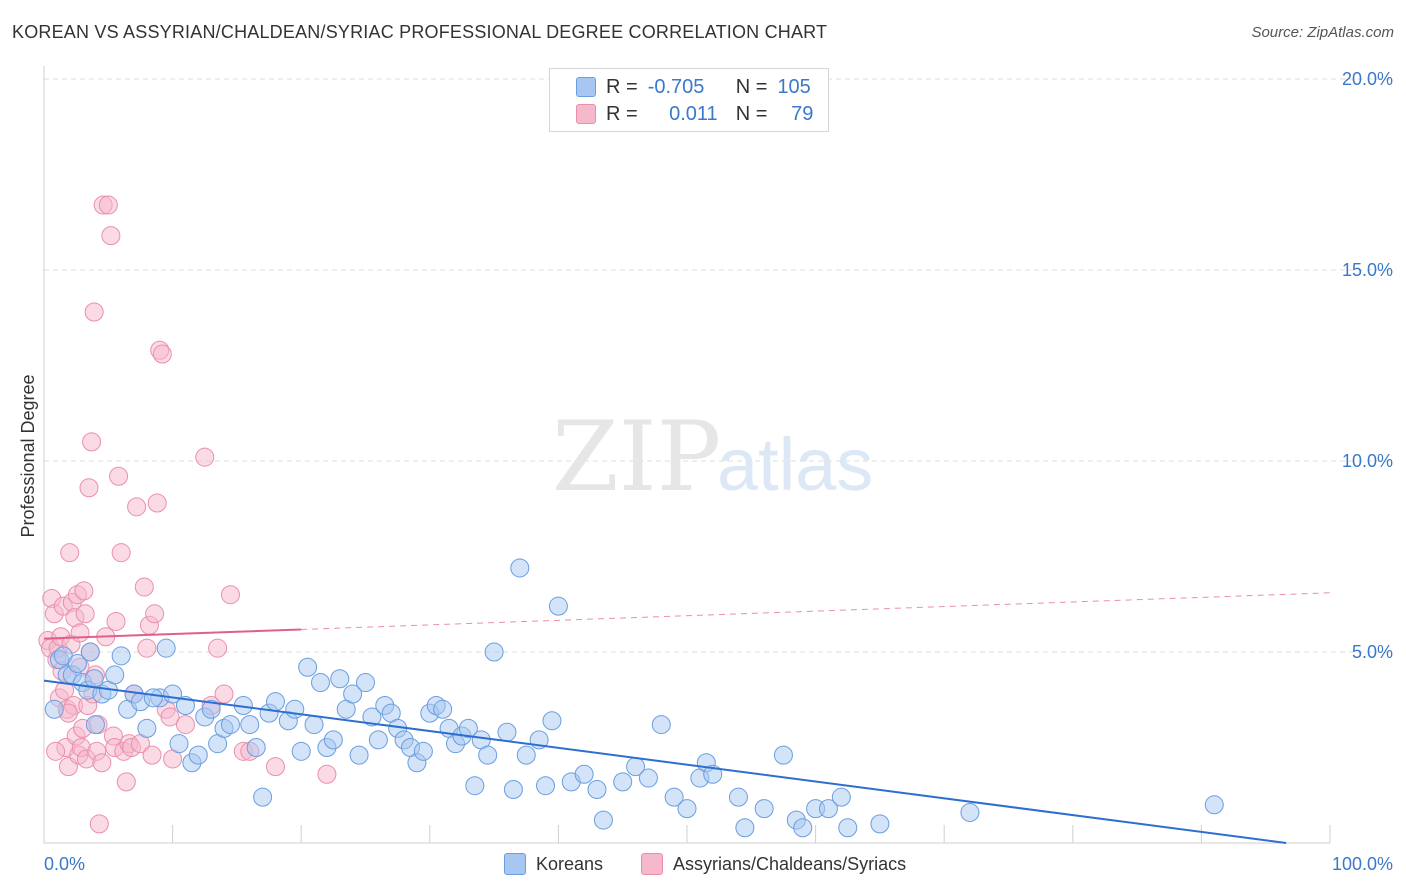 Image resolution: width=1406 pixels, height=892 pixels. What do you see at coordinates (64, 864) in the screenshot?
I see `x-tick-label-min: 0.0%` at bounding box center [64, 864].